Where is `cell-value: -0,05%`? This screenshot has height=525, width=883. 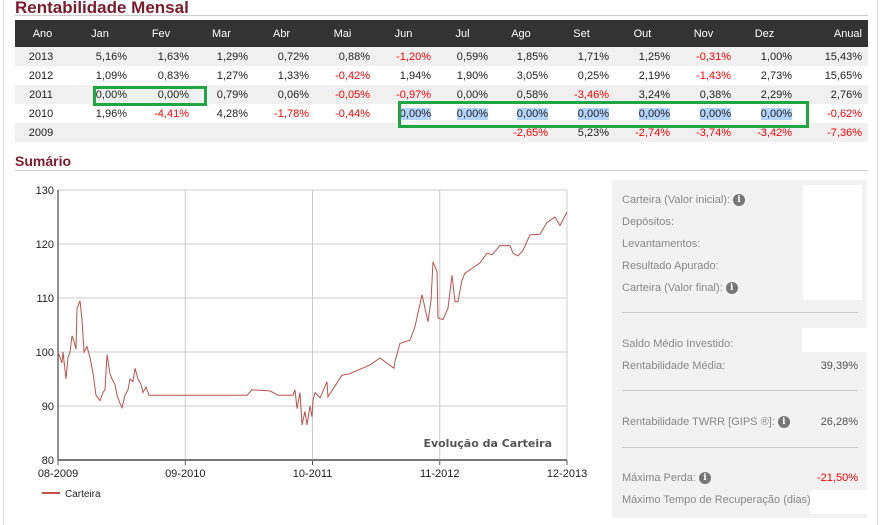
cell-value: -0,05% is located at coordinates (352, 94).